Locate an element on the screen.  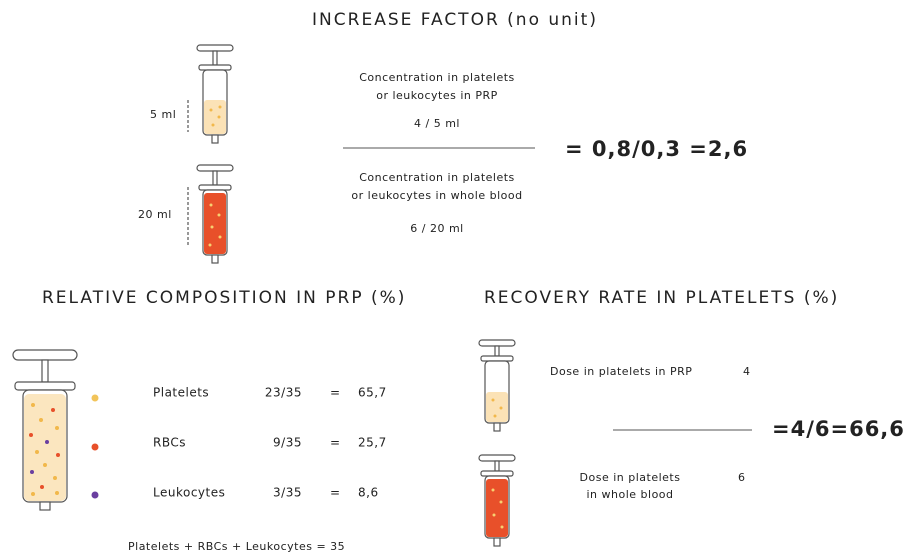
numerator-value: 4 / 5 ml is located at coordinates (437, 123).